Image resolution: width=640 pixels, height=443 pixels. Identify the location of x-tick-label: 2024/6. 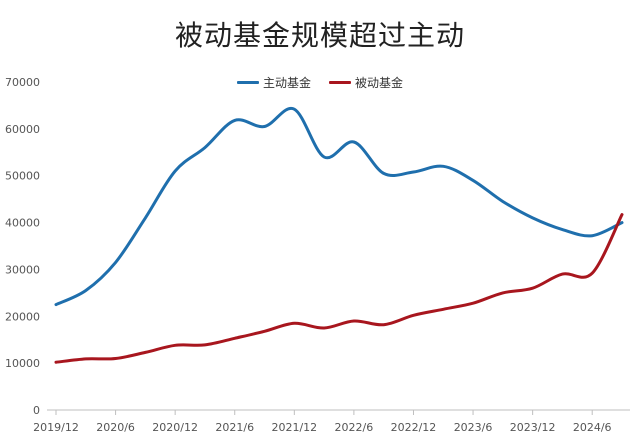
(592, 427).